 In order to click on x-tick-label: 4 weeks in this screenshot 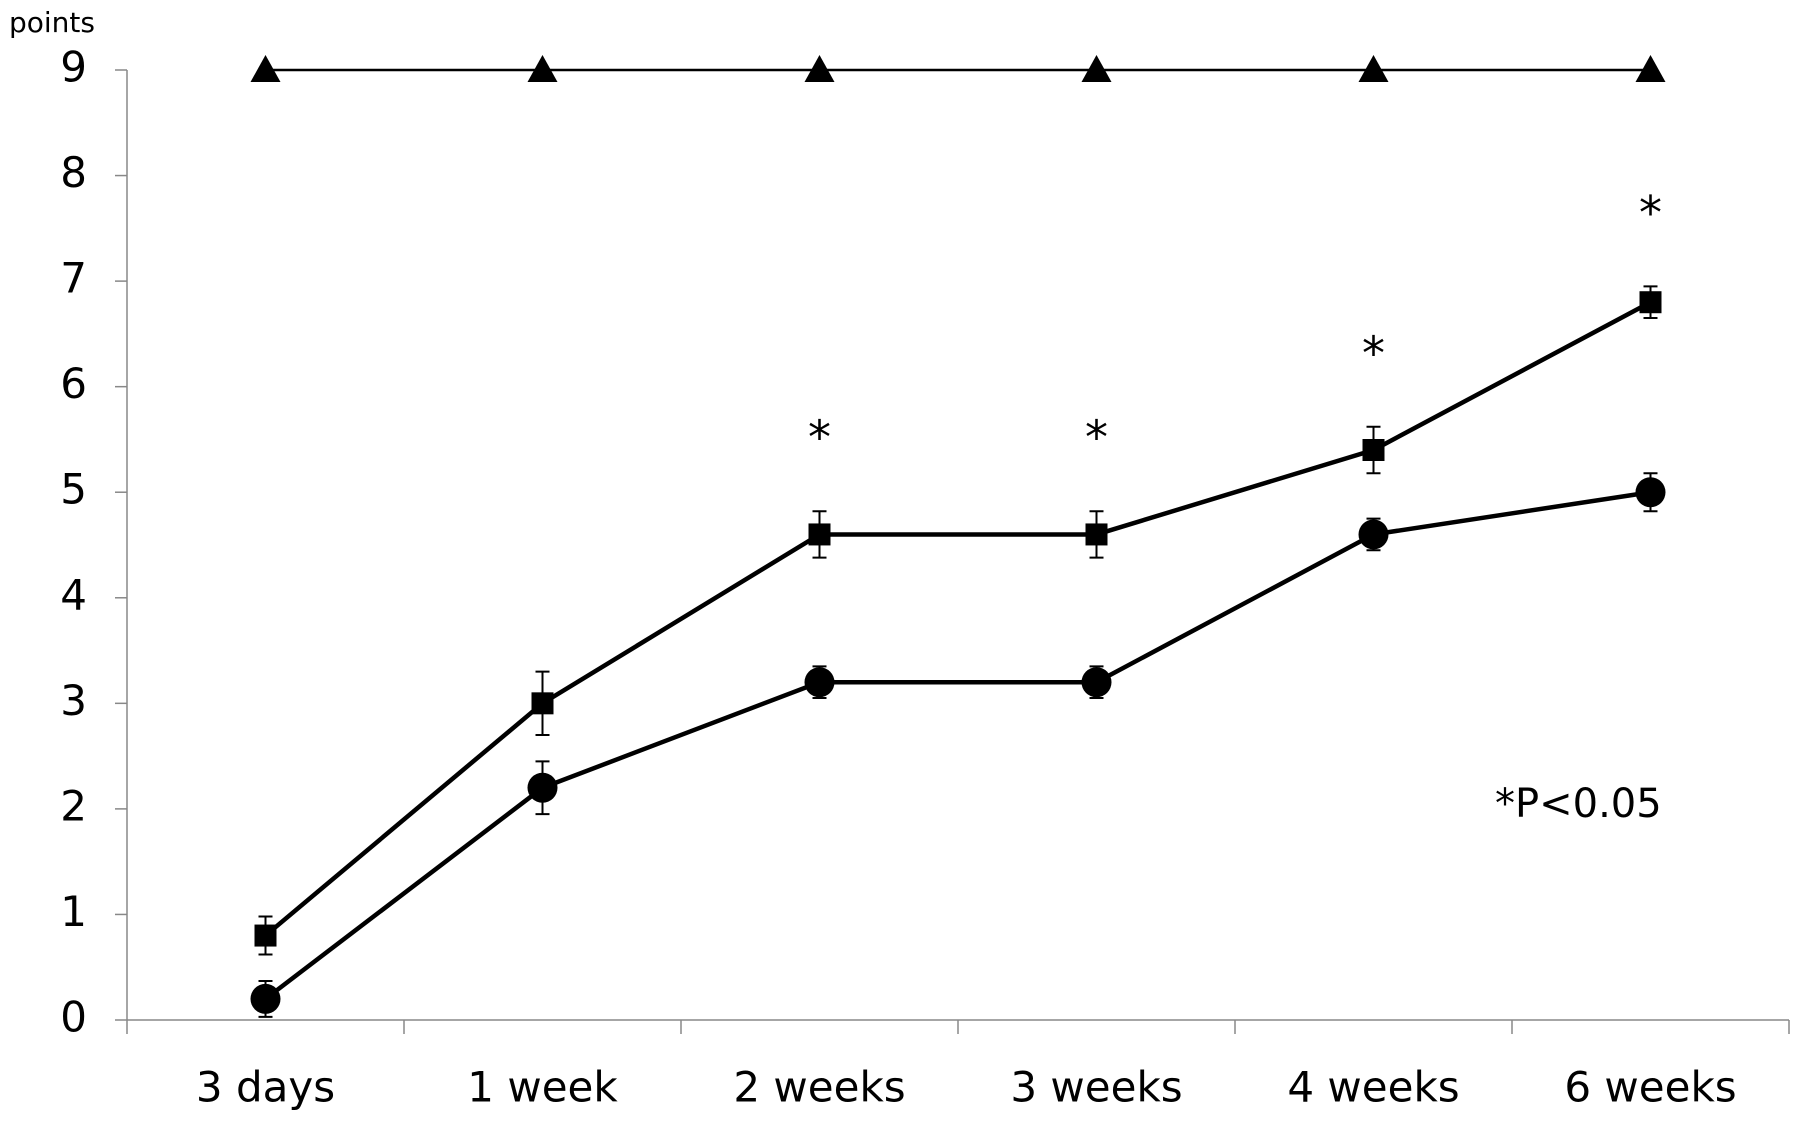, I will do `click(1373, 1087)`.